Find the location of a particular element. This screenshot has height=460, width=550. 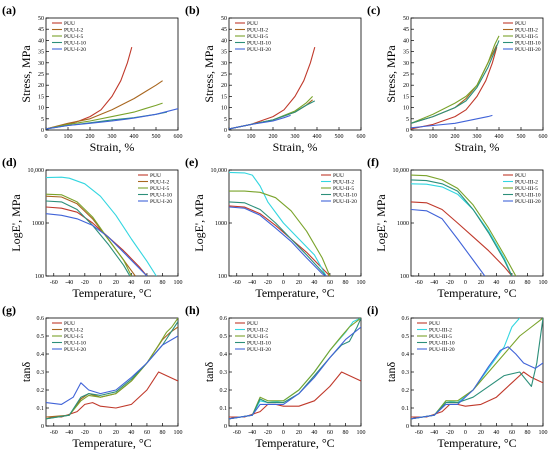

x-tick-label: 600 is located at coordinates (543, 137).